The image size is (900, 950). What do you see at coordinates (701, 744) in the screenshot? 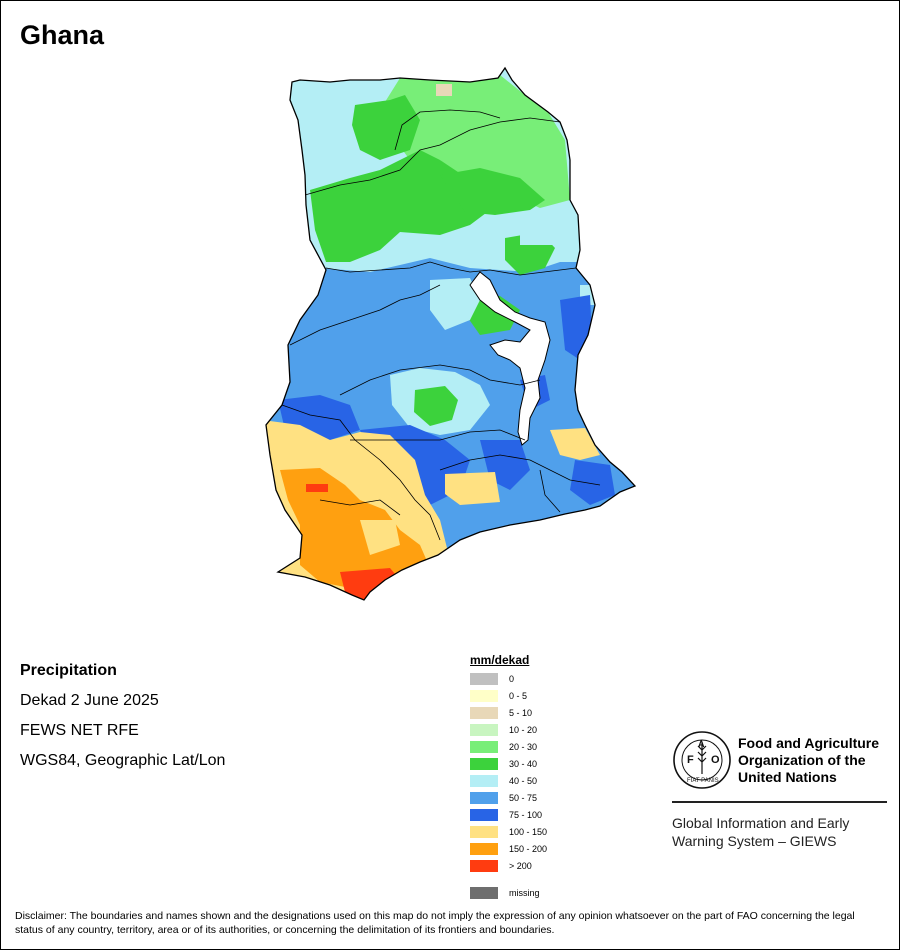
I see `fao-logo-letter-a: A` at bounding box center [701, 744].